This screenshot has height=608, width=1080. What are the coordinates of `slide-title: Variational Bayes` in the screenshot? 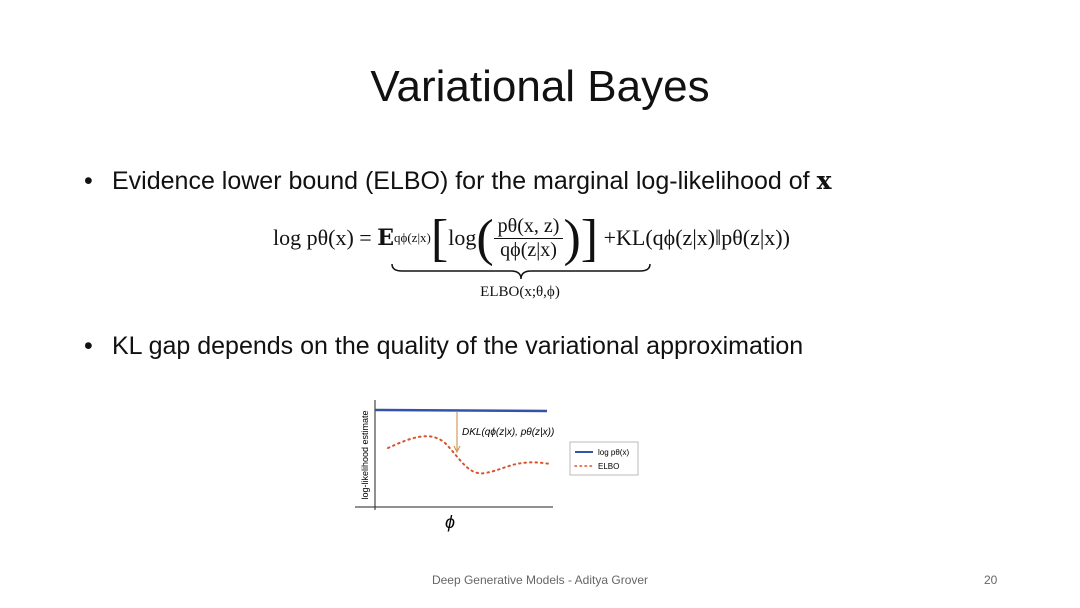 It's located at (540, 86).